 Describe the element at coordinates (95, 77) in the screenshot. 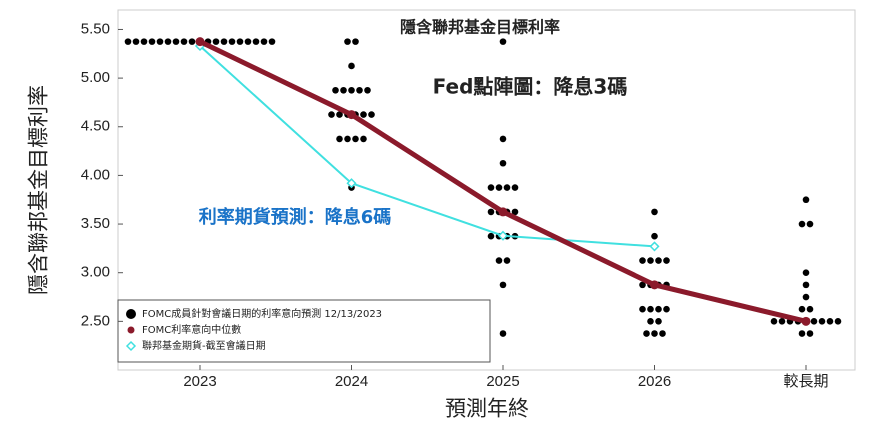

I see `y-tick-label: 5.00` at that location.